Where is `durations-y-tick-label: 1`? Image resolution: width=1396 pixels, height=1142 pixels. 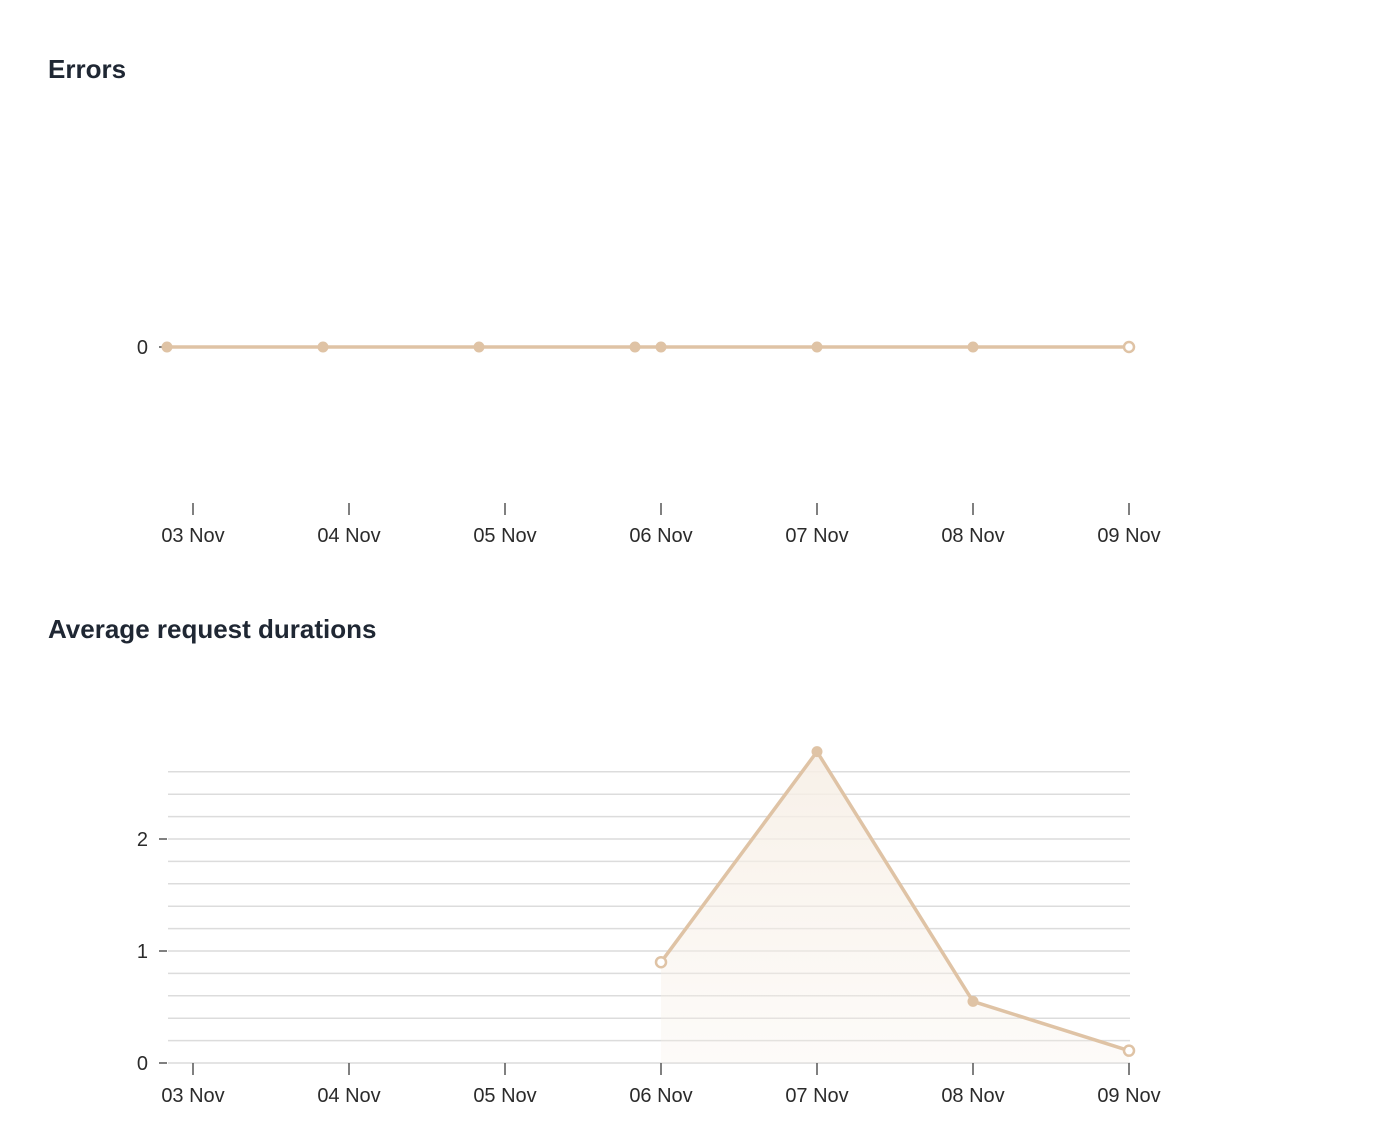 durations-y-tick-label: 1 is located at coordinates (142, 952).